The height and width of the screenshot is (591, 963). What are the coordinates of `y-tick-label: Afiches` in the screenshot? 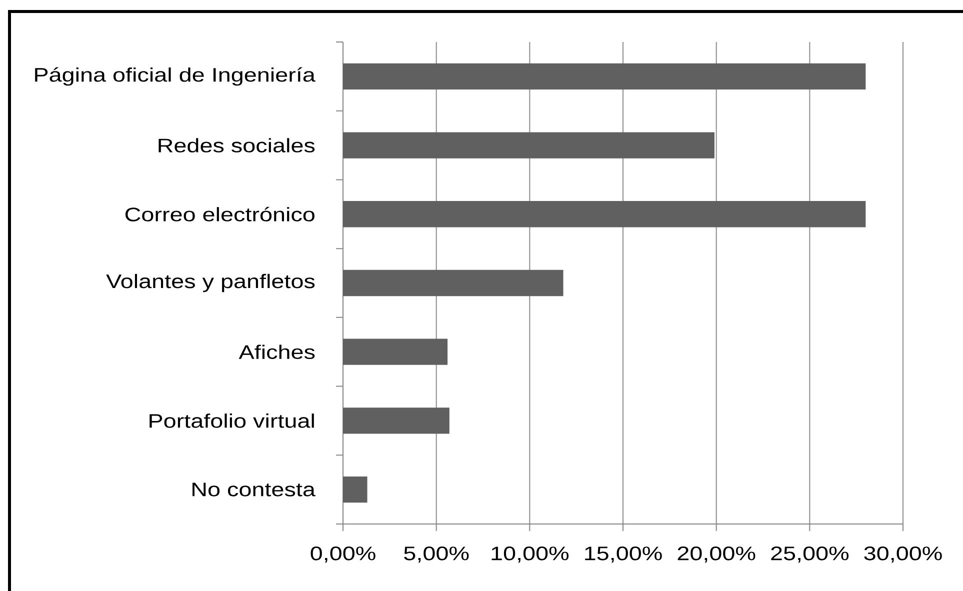 It's located at (276, 352).